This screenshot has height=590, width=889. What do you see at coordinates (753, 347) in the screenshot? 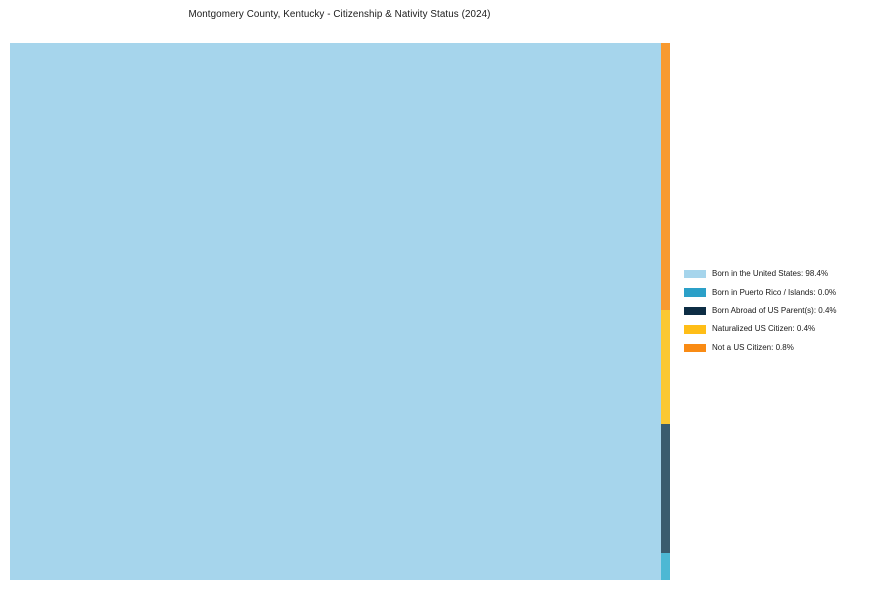
I see `legend-label: Not a US Citizen: 0.8%` at bounding box center [753, 347].